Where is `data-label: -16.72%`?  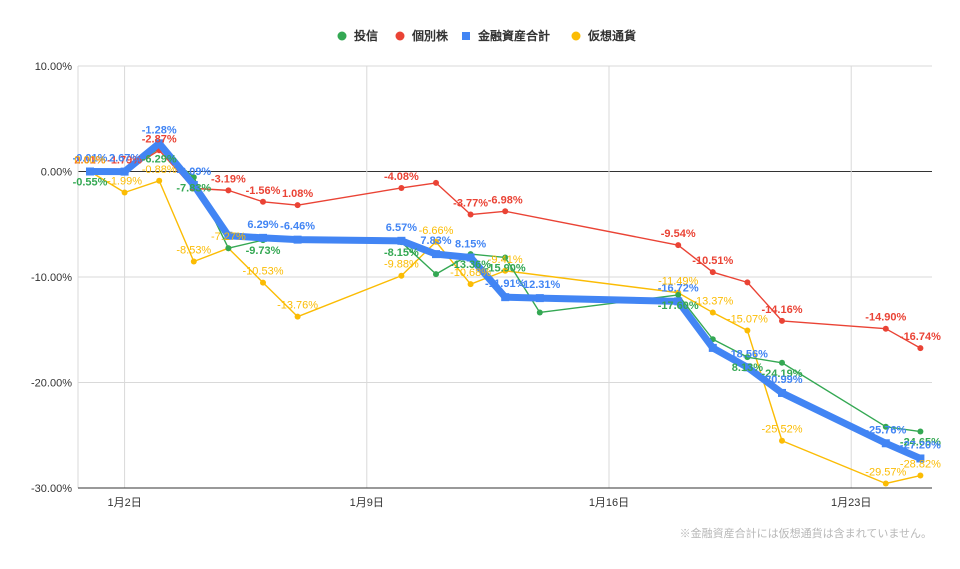
data-label: -16.72% is located at coordinates (678, 288).